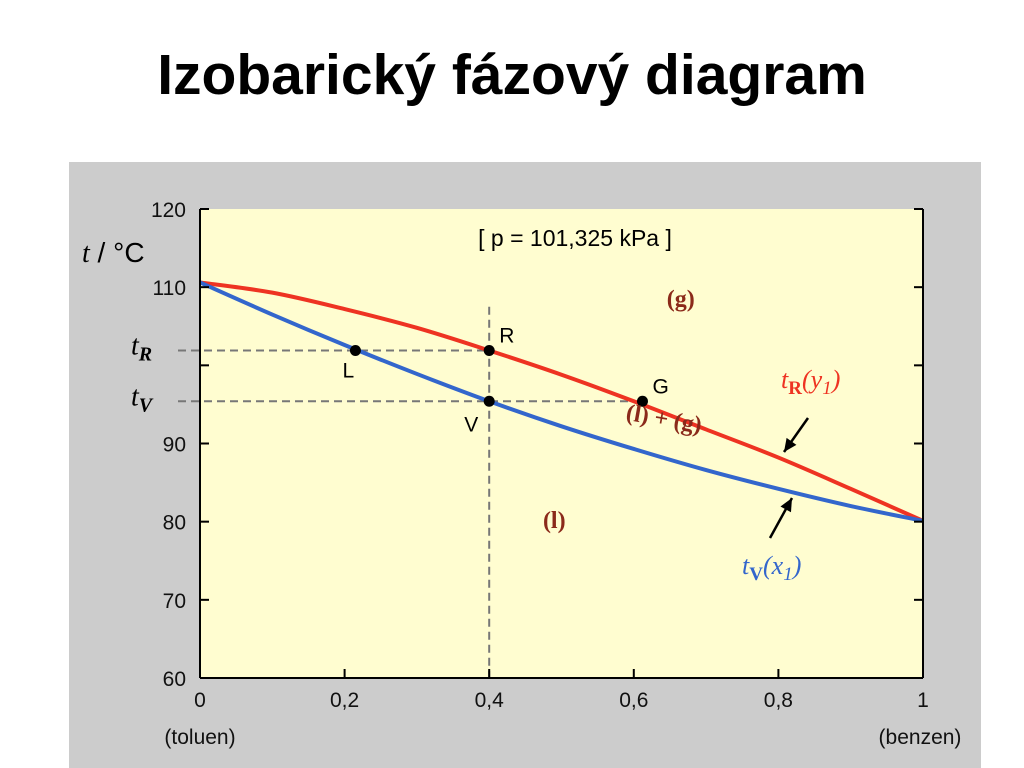 The image size is (1024, 768). I want to click on y-marker-tR-sub: R, so click(145, 354).